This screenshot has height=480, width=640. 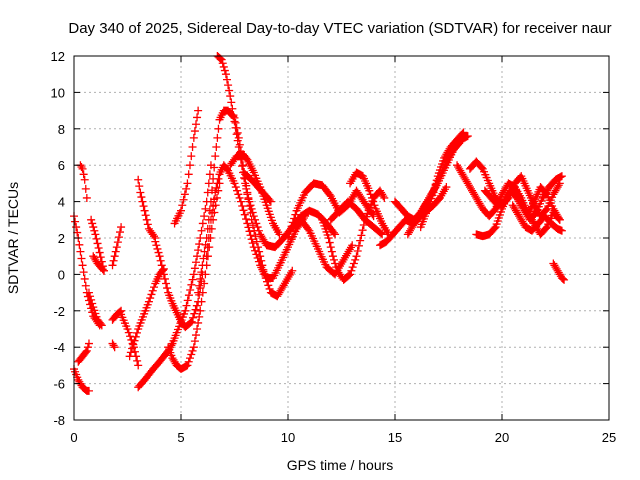 What do you see at coordinates (502, 437) in the screenshot?
I see `x-tick-label: 20` at bounding box center [502, 437].